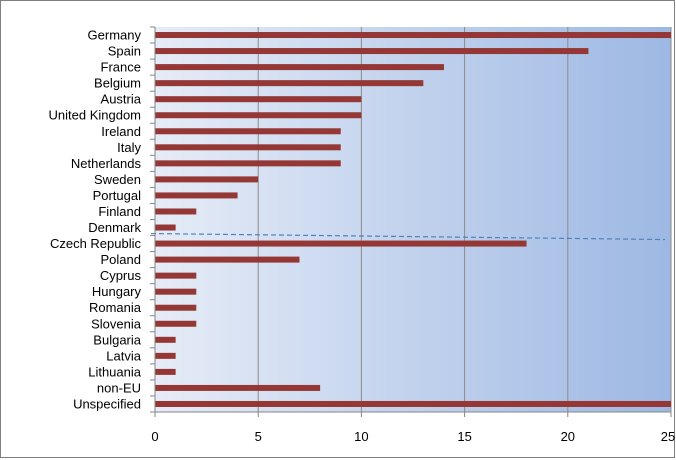 The height and width of the screenshot is (460, 676). I want to click on category-label: Romania, so click(115, 307).